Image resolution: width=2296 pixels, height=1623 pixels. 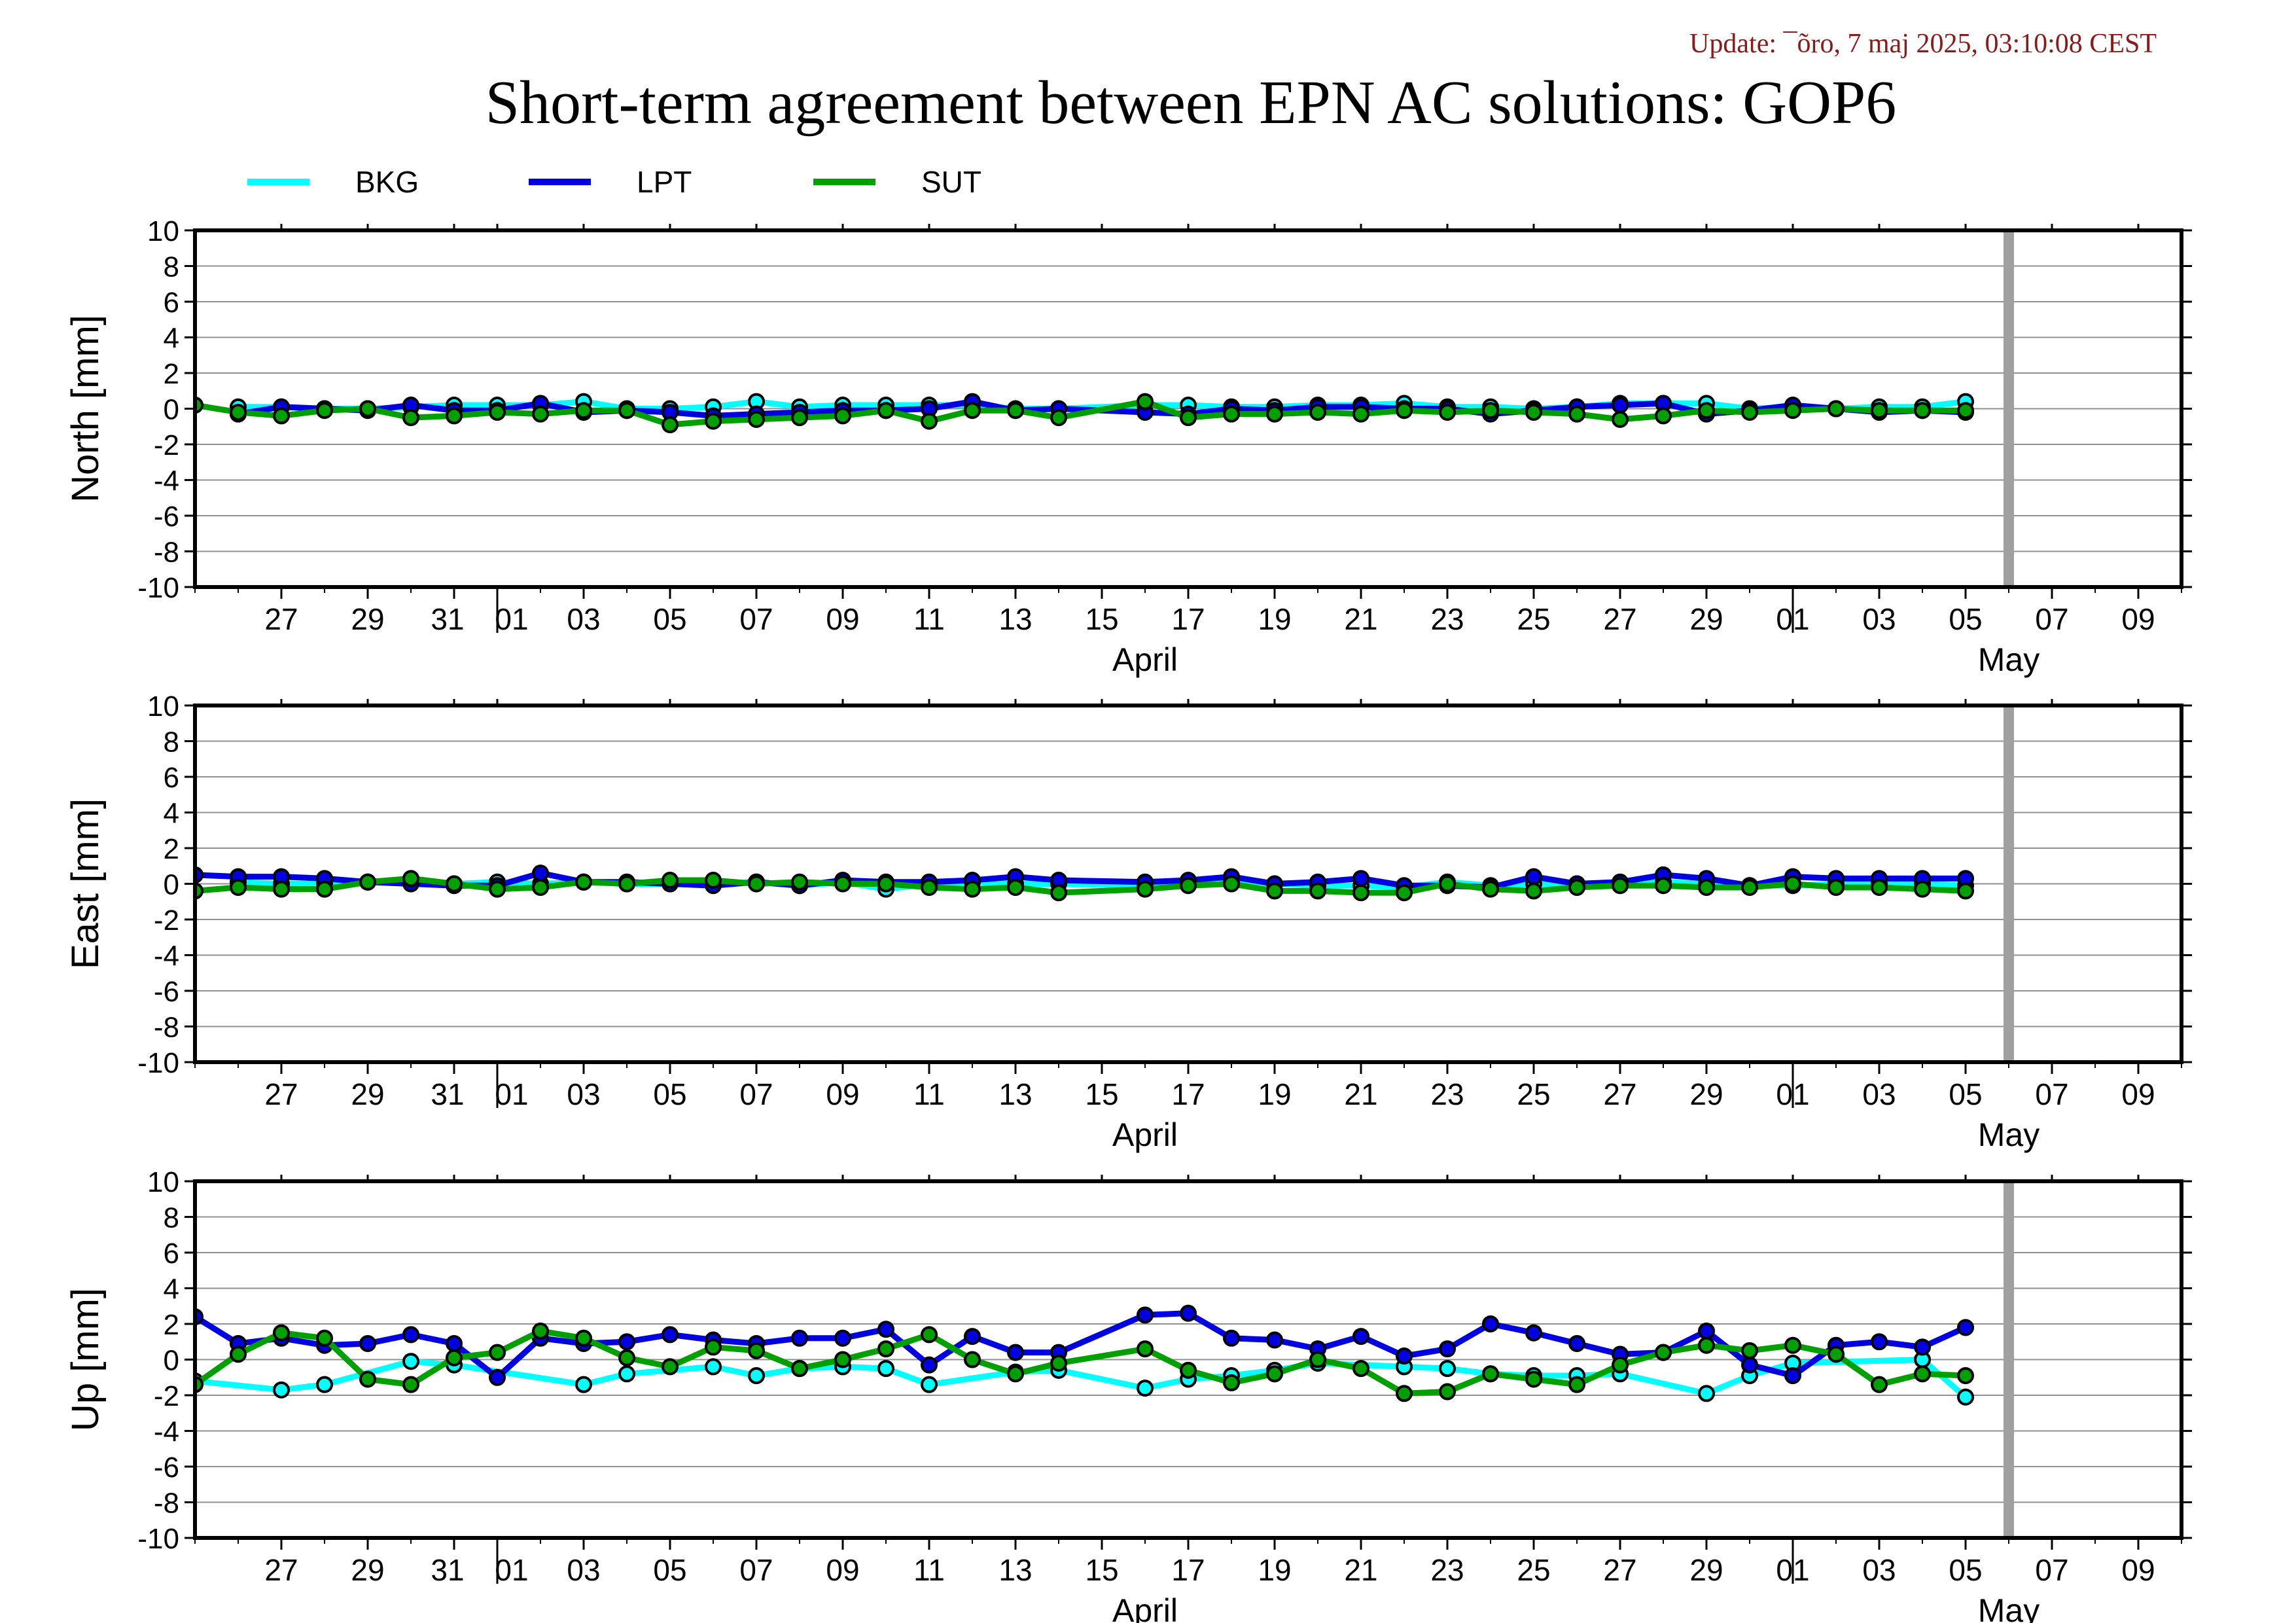 What do you see at coordinates (171, 742) in the screenshot?
I see `y-tick-label: 8` at bounding box center [171, 742].